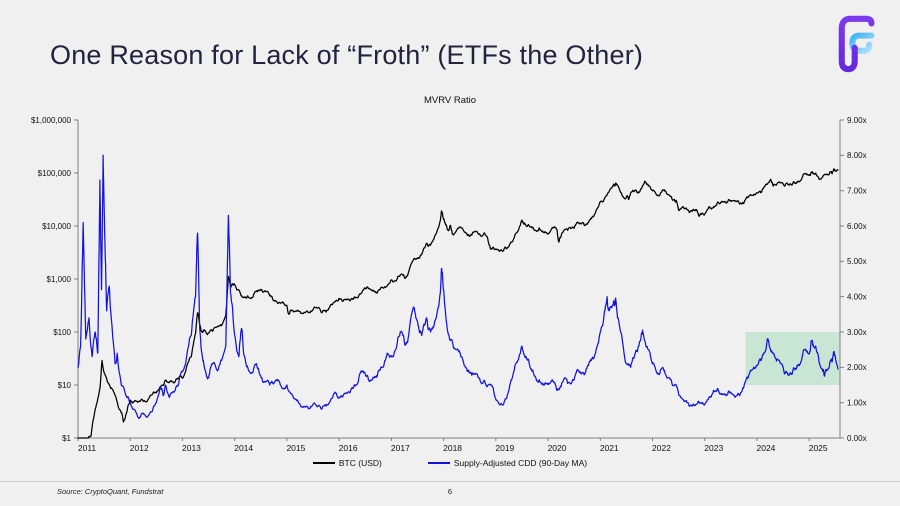  I want to click on right-axis-label: 8.00x, so click(857, 155).